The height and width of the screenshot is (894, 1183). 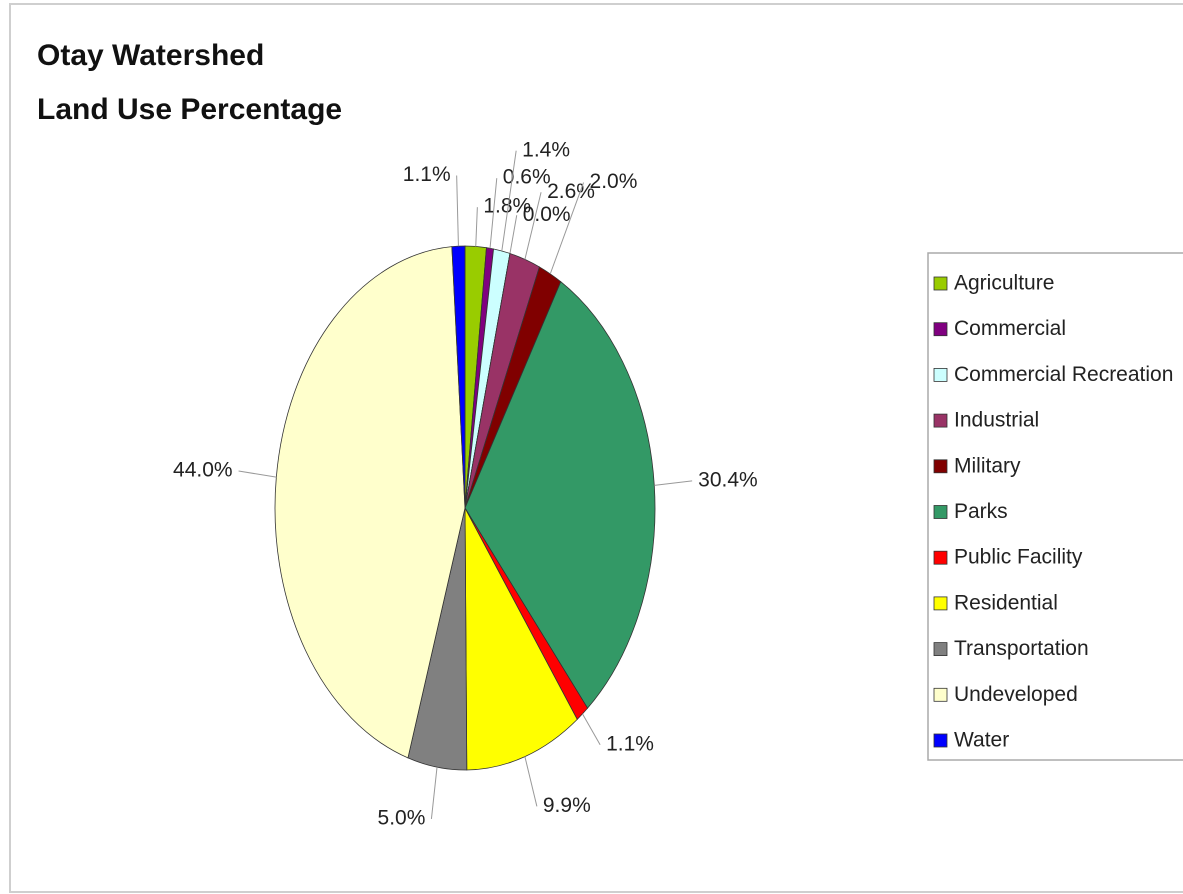 I want to click on legend-label: Residential, so click(x=1006, y=602).